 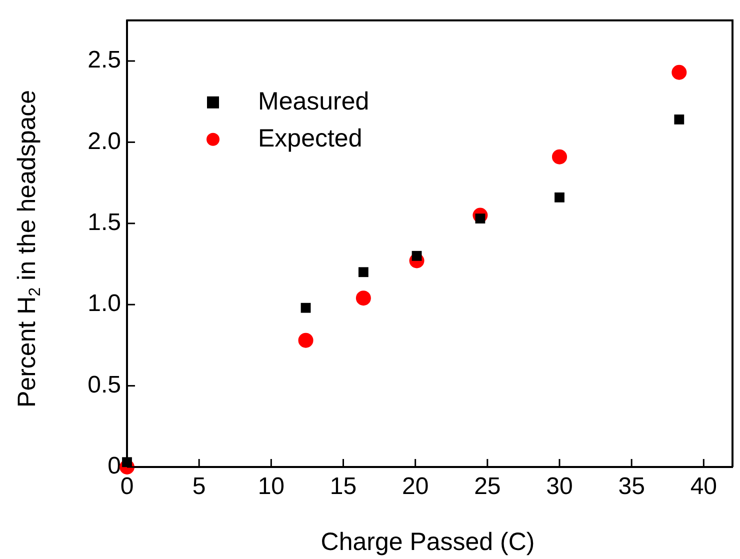 I want to click on legend-label: Measured, so click(x=314, y=101).